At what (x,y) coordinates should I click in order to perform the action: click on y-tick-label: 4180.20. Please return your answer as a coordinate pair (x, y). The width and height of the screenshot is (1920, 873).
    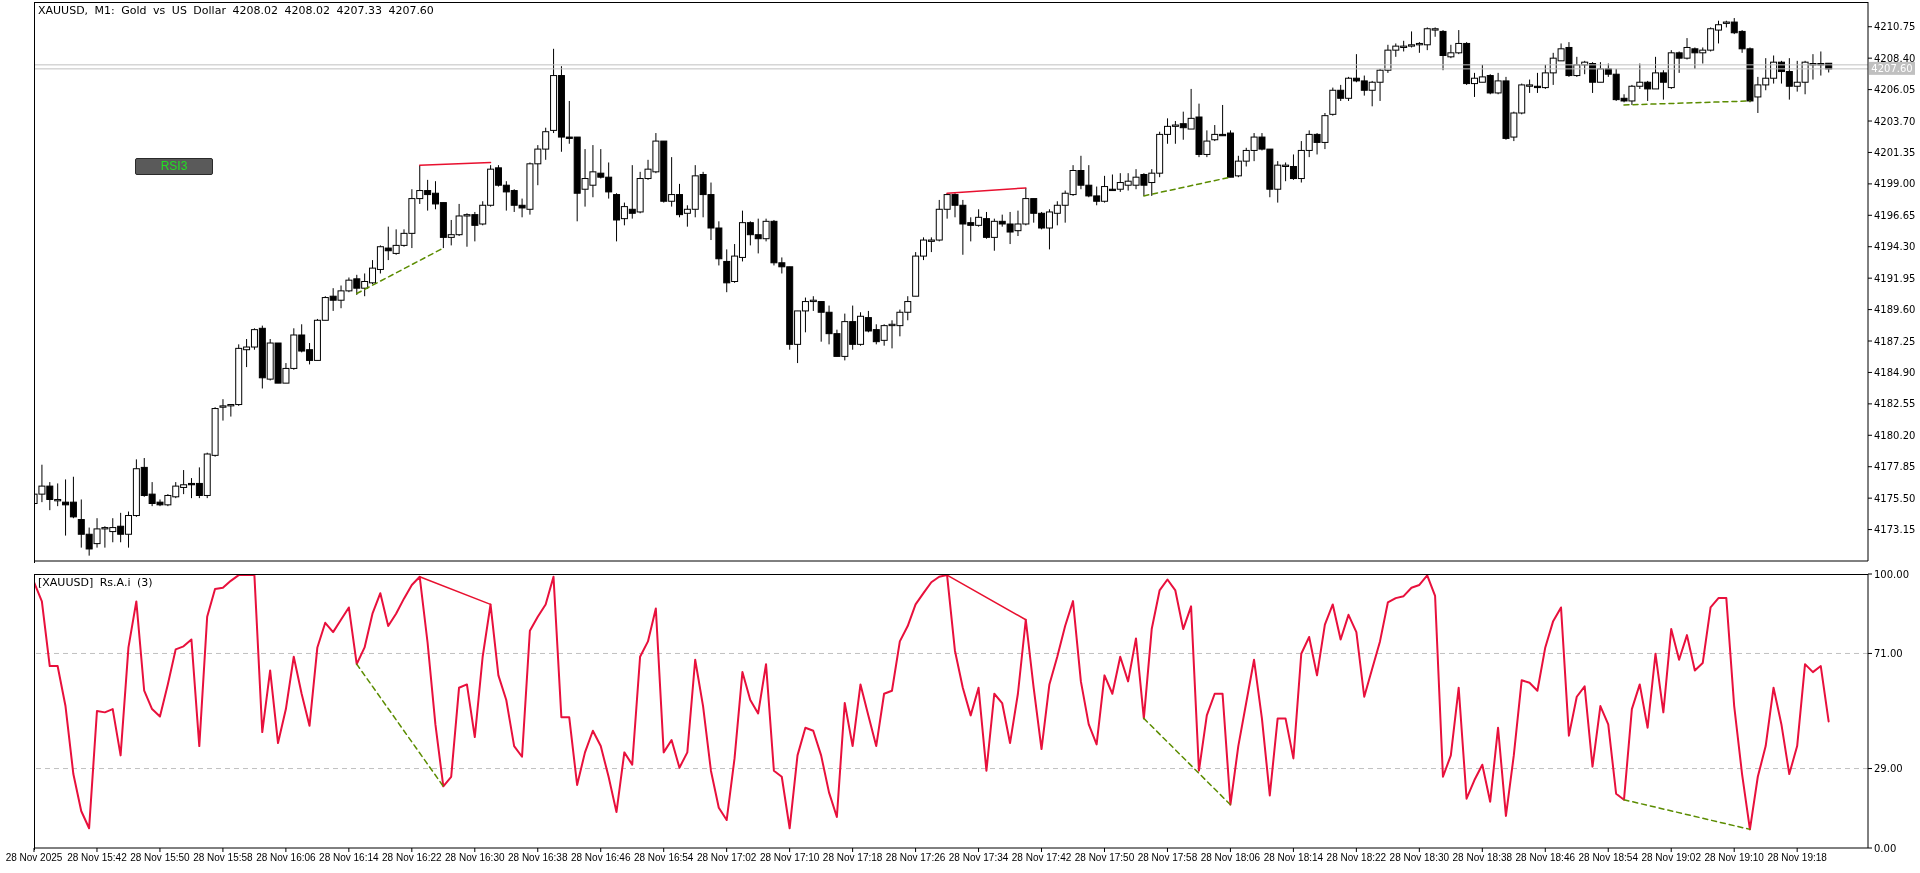
    Looking at the image, I should click on (1895, 435).